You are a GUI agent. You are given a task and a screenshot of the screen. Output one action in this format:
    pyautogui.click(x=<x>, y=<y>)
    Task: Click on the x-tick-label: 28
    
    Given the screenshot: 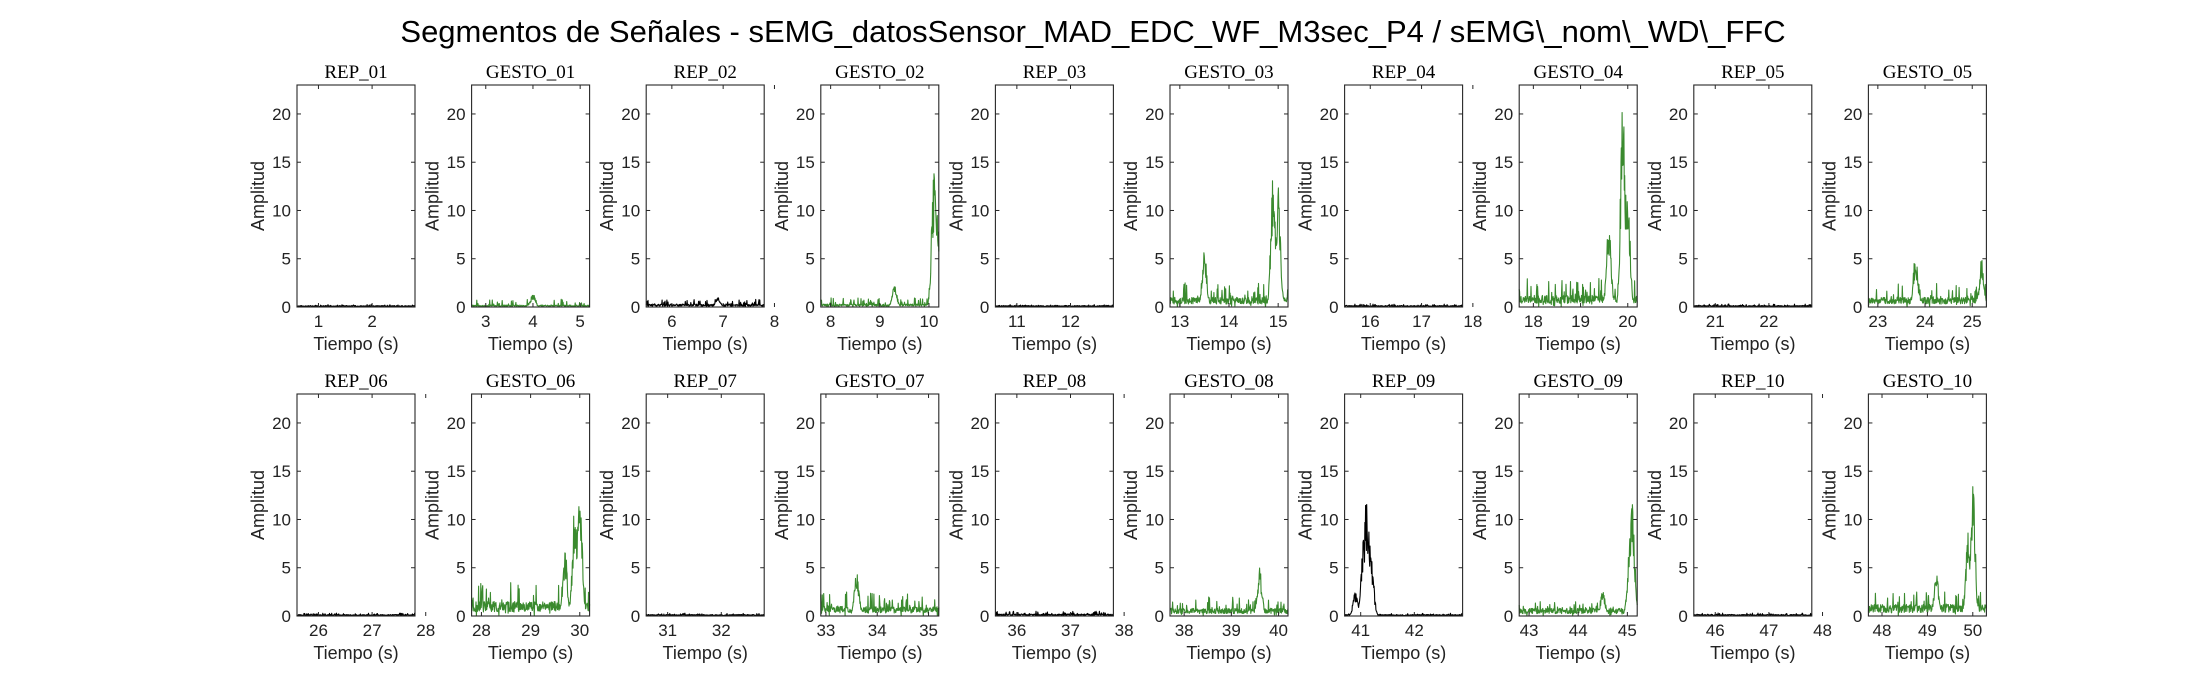 What is the action you would take?
    pyautogui.click(x=481, y=630)
    